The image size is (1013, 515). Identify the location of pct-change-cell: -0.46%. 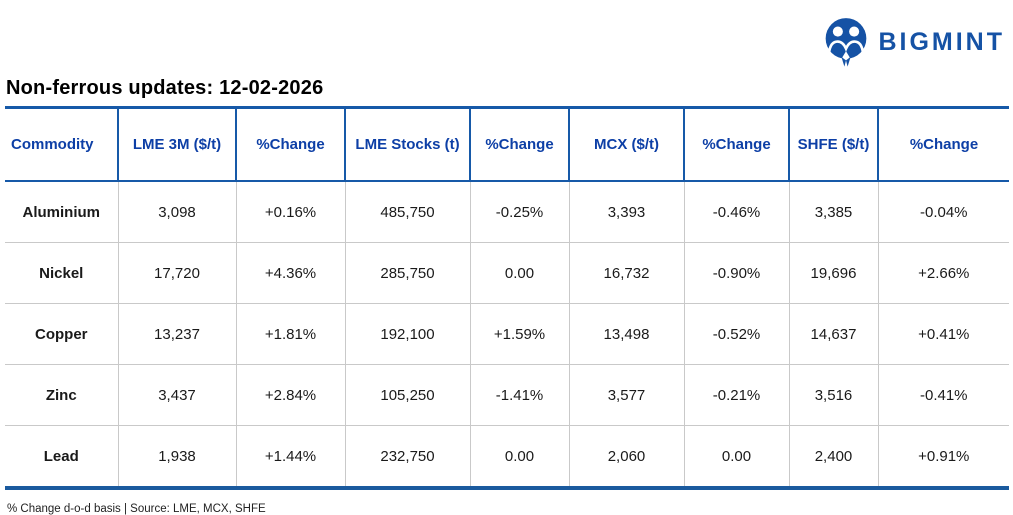
(737, 212).